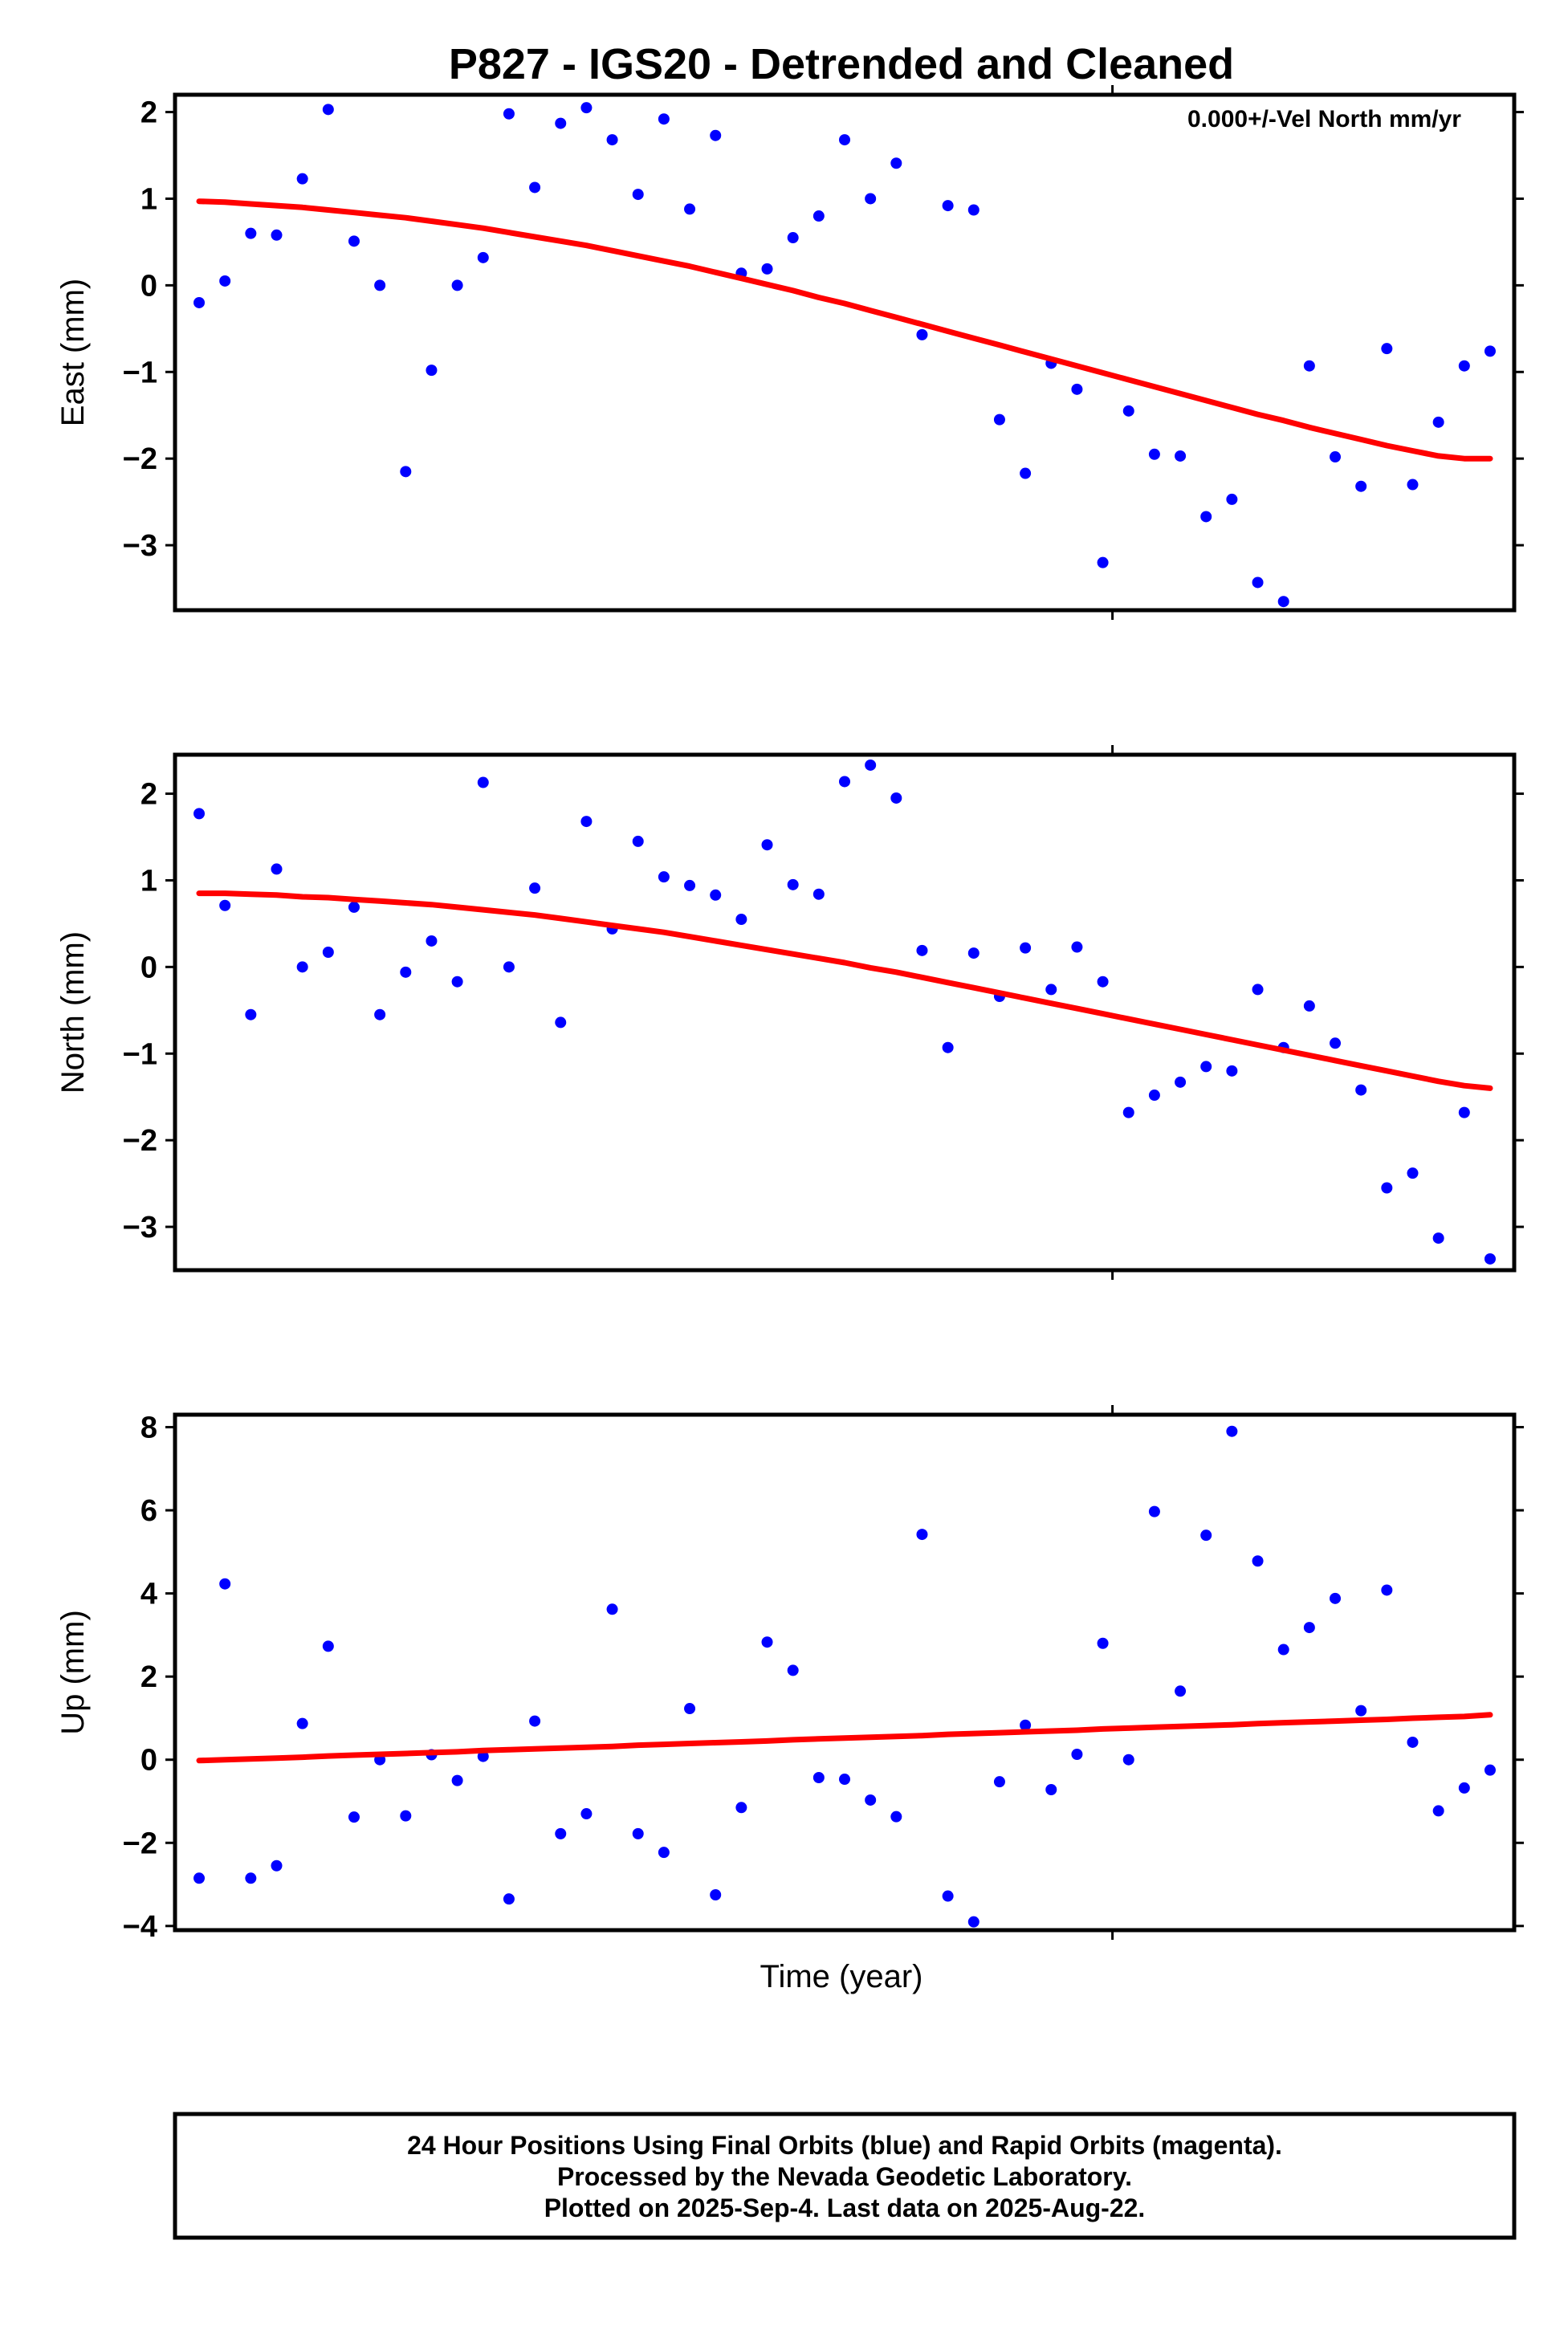 Image resolution: width=1568 pixels, height=2334 pixels. Describe the element at coordinates (149, 1511) in the screenshot. I see `y-tick-label: 6` at that location.